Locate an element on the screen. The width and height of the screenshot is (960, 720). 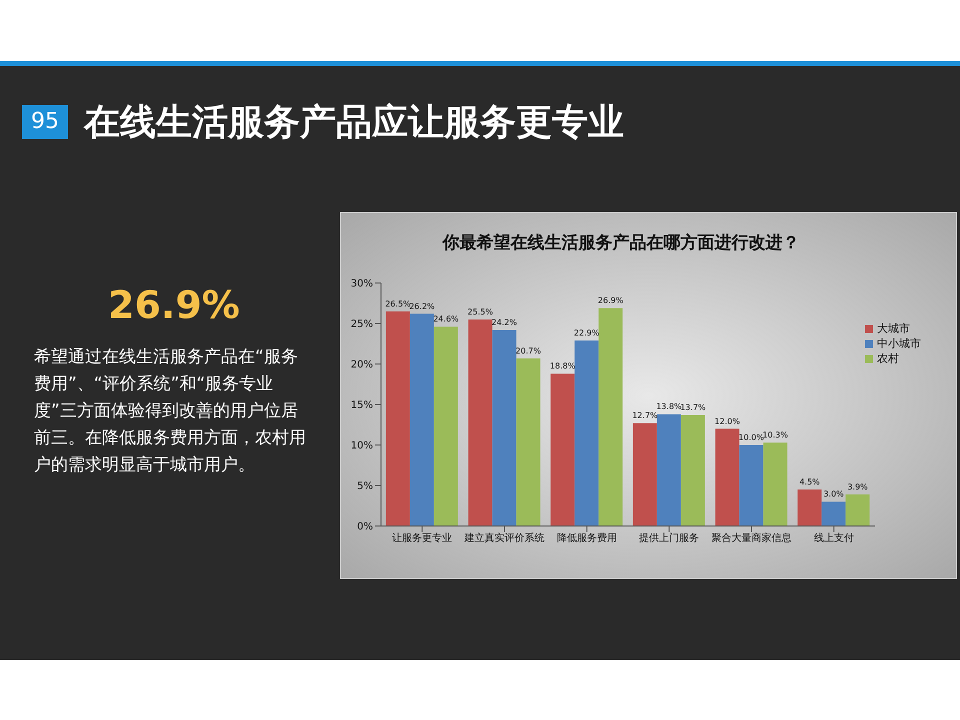
data-label: 18.8% is located at coordinates (563, 366).